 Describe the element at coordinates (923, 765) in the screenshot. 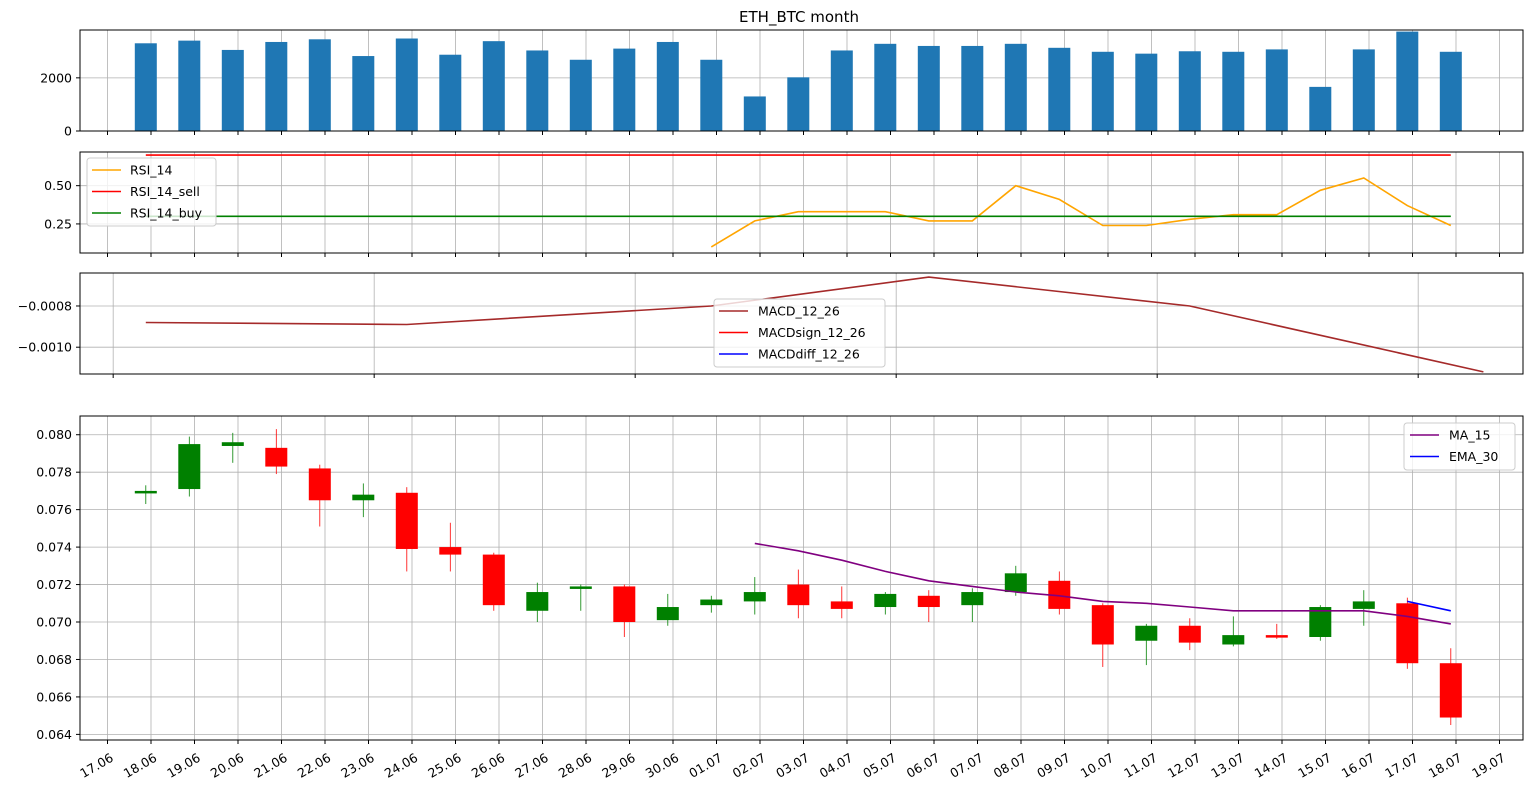

I see `x-tick-label: 06.07` at that location.